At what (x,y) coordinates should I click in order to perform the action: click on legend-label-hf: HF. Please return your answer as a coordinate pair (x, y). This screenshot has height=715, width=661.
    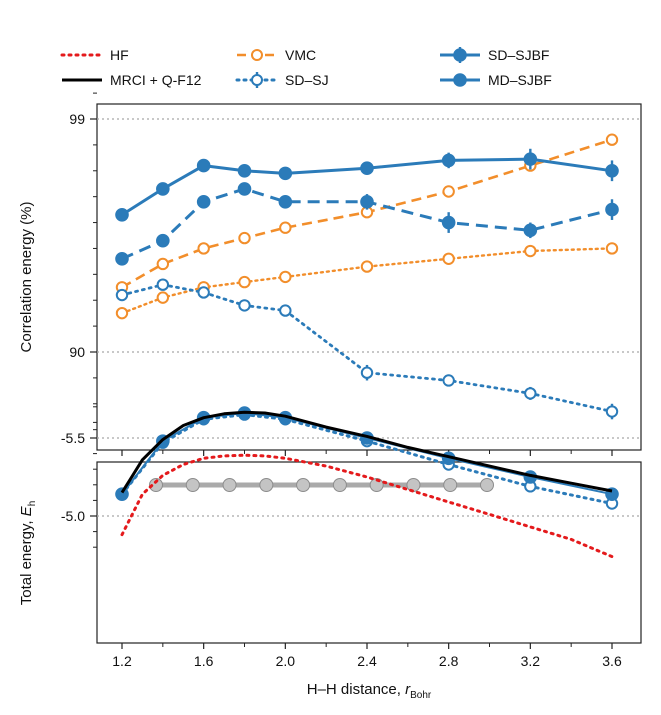
    Looking at the image, I should click on (119, 55).